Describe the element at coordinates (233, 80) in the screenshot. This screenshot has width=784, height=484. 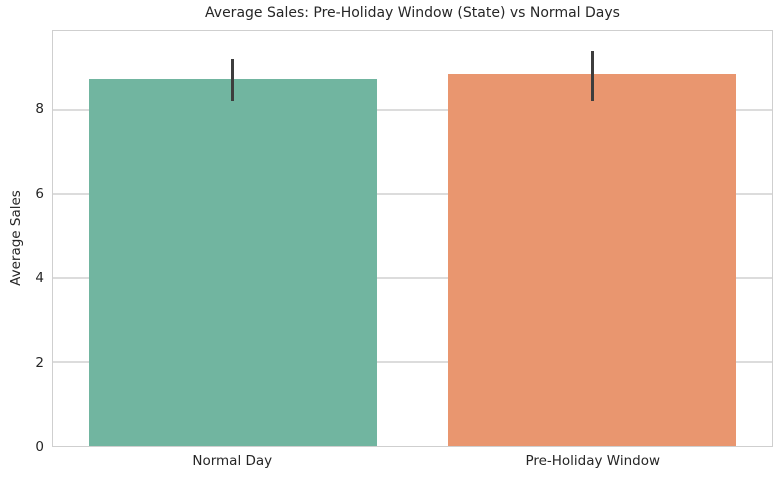
I see `error-bar-normal-day` at that location.